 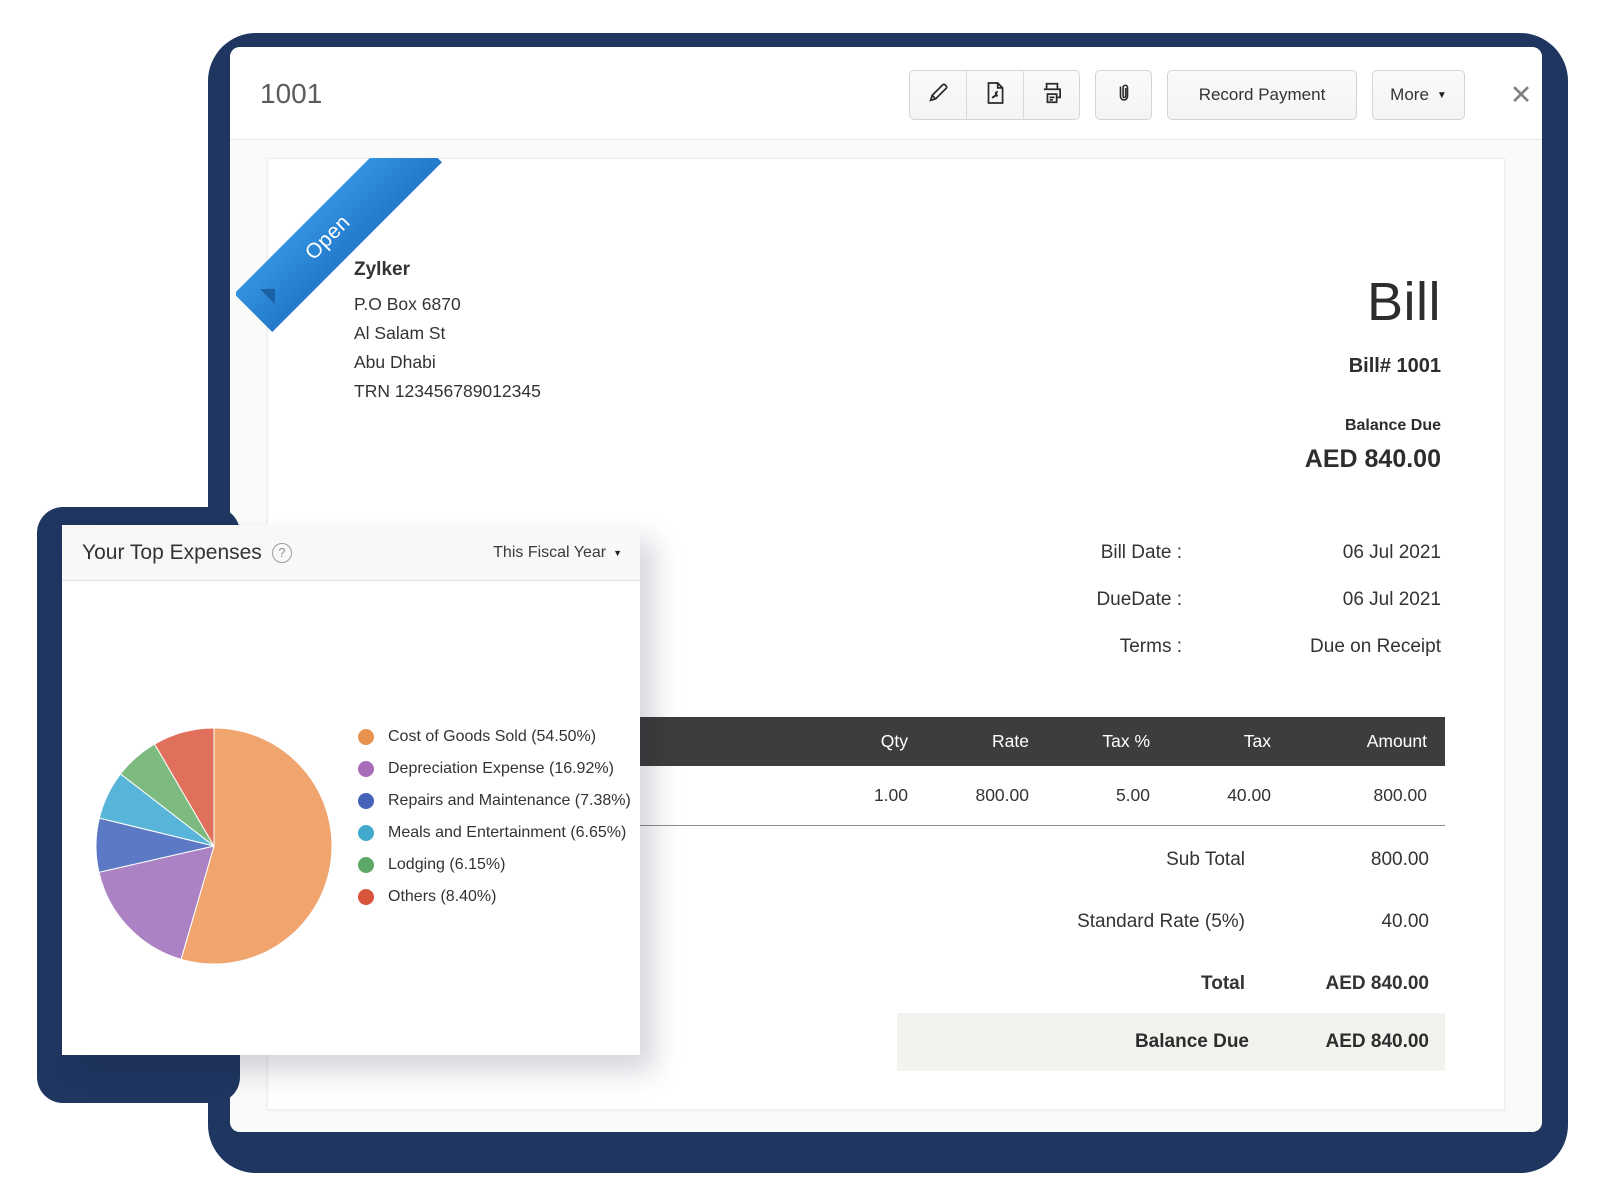 I want to click on pdf-file-icon, so click(x=995, y=95).